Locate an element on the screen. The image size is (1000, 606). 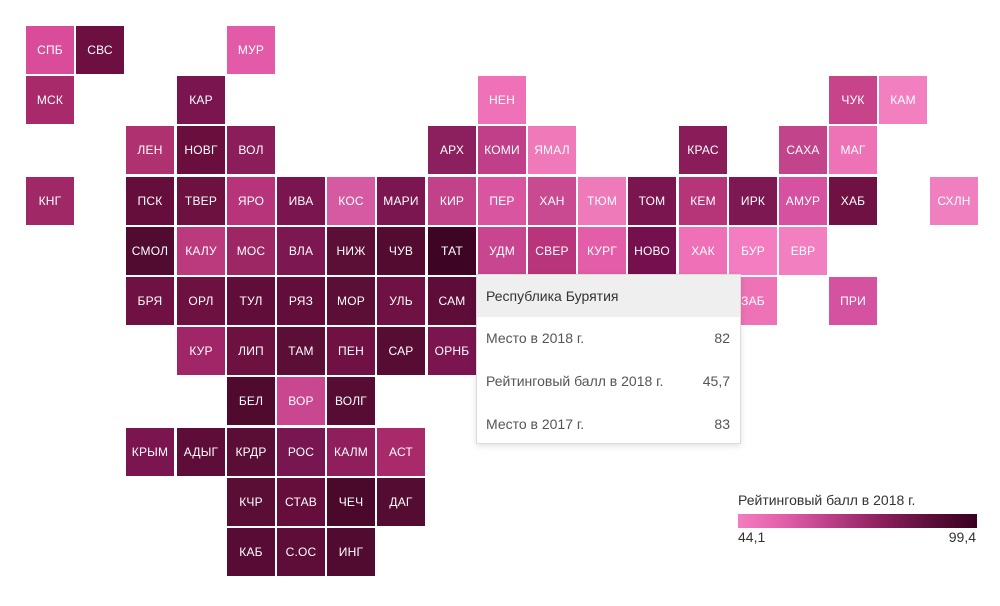
region-tile: БЕЛ is located at coordinates (251, 401).